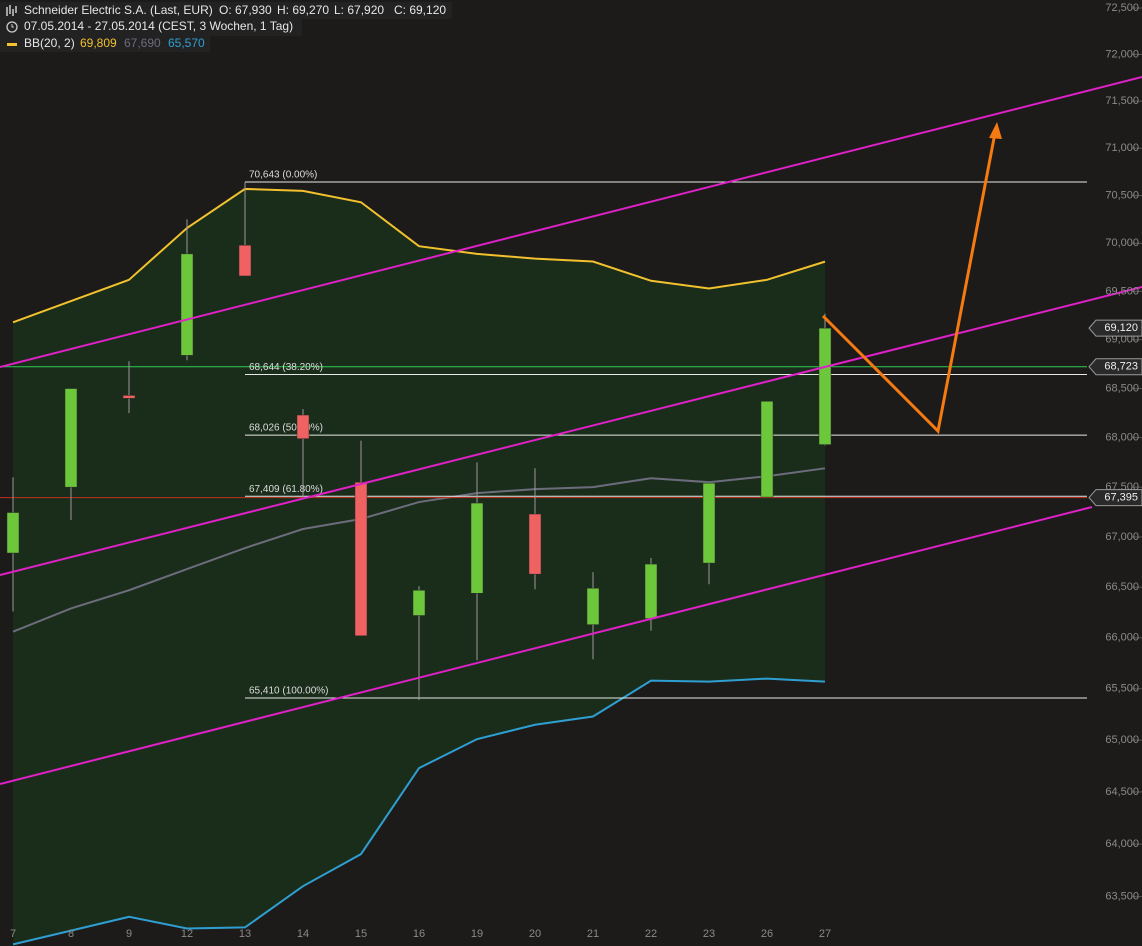 The image size is (1142, 946). I want to click on y-tick-label: 72,500, so click(1122, 8).